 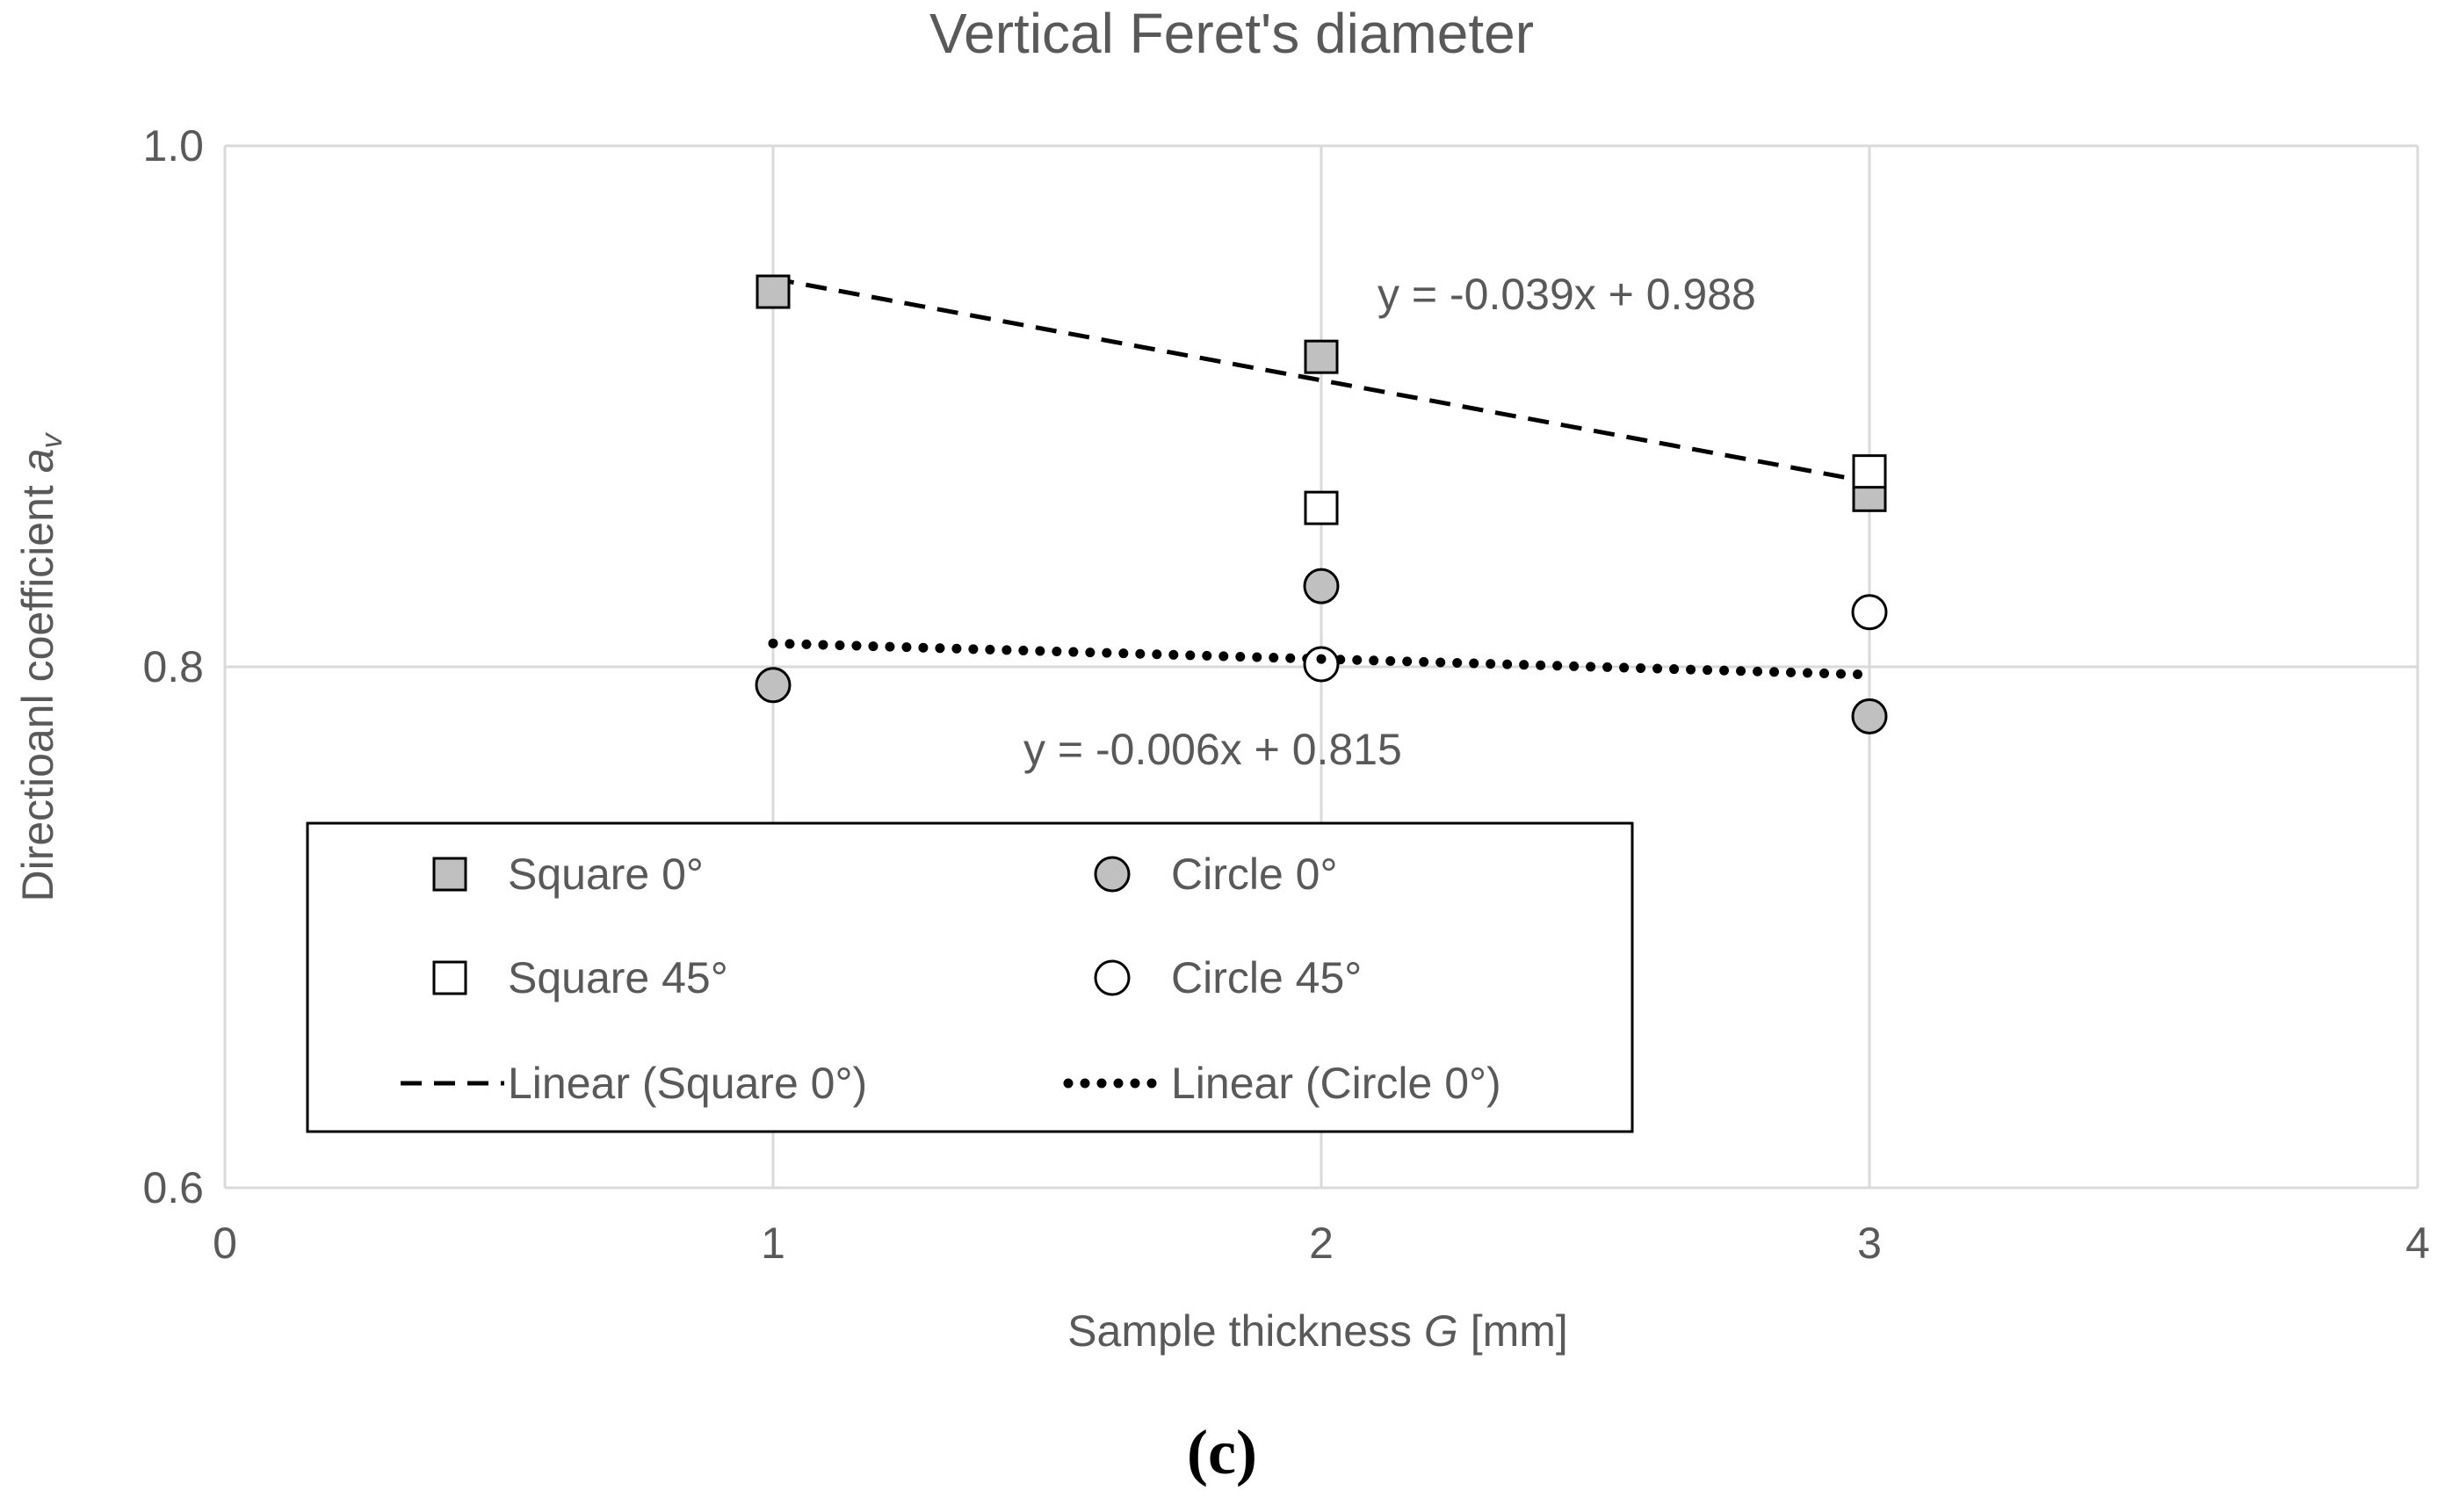 What do you see at coordinates (1441, 1331) in the screenshot?
I see `x-axis-title-variable: G` at bounding box center [1441, 1331].